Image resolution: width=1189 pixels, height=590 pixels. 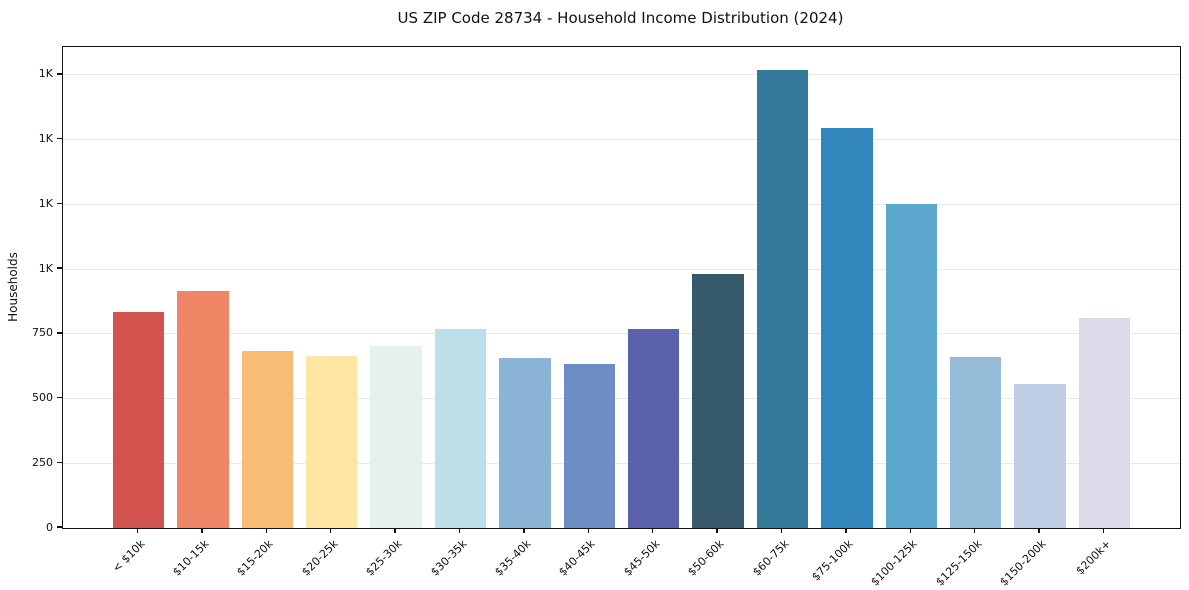 What do you see at coordinates (894, 563) in the screenshot?
I see `x-tick-label: $100-125k` at bounding box center [894, 563].